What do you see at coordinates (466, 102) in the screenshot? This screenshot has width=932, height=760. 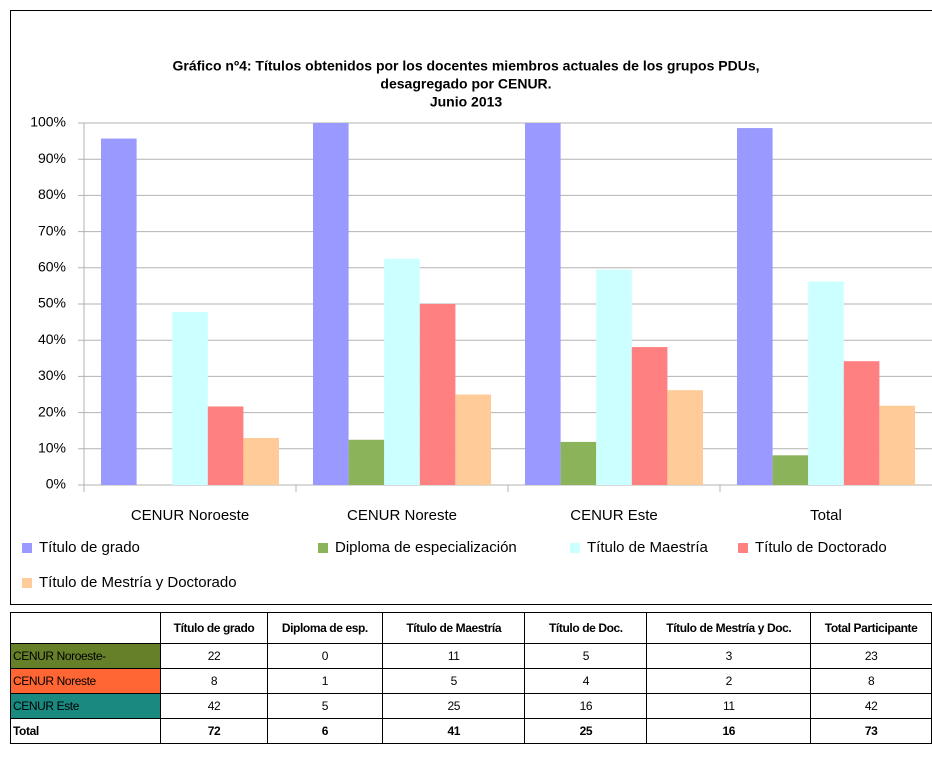 I see `chart-title: Junio 2013` at bounding box center [466, 102].